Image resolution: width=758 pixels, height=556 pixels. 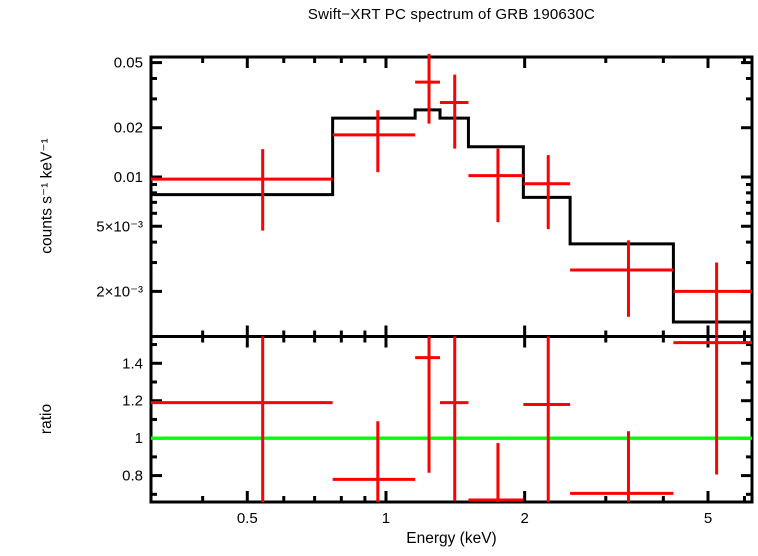 I want to click on tick-label: 2×10⁻³, so click(x=119, y=291).